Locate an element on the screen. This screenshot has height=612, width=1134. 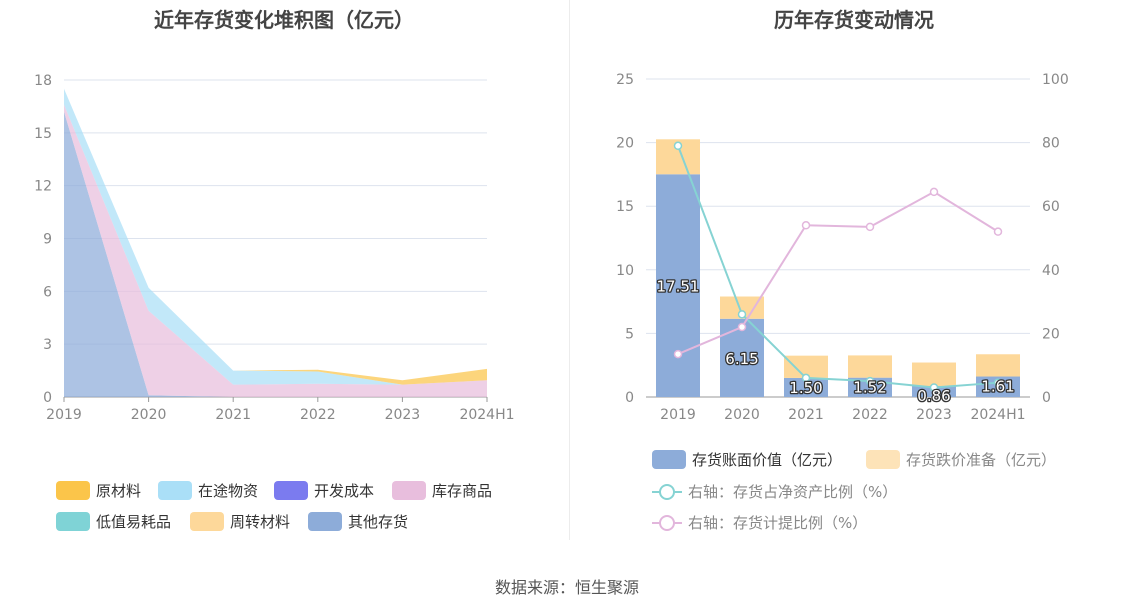
legend-label: 右轴：存货占净资产比例（%） is located at coordinates (793, 492).